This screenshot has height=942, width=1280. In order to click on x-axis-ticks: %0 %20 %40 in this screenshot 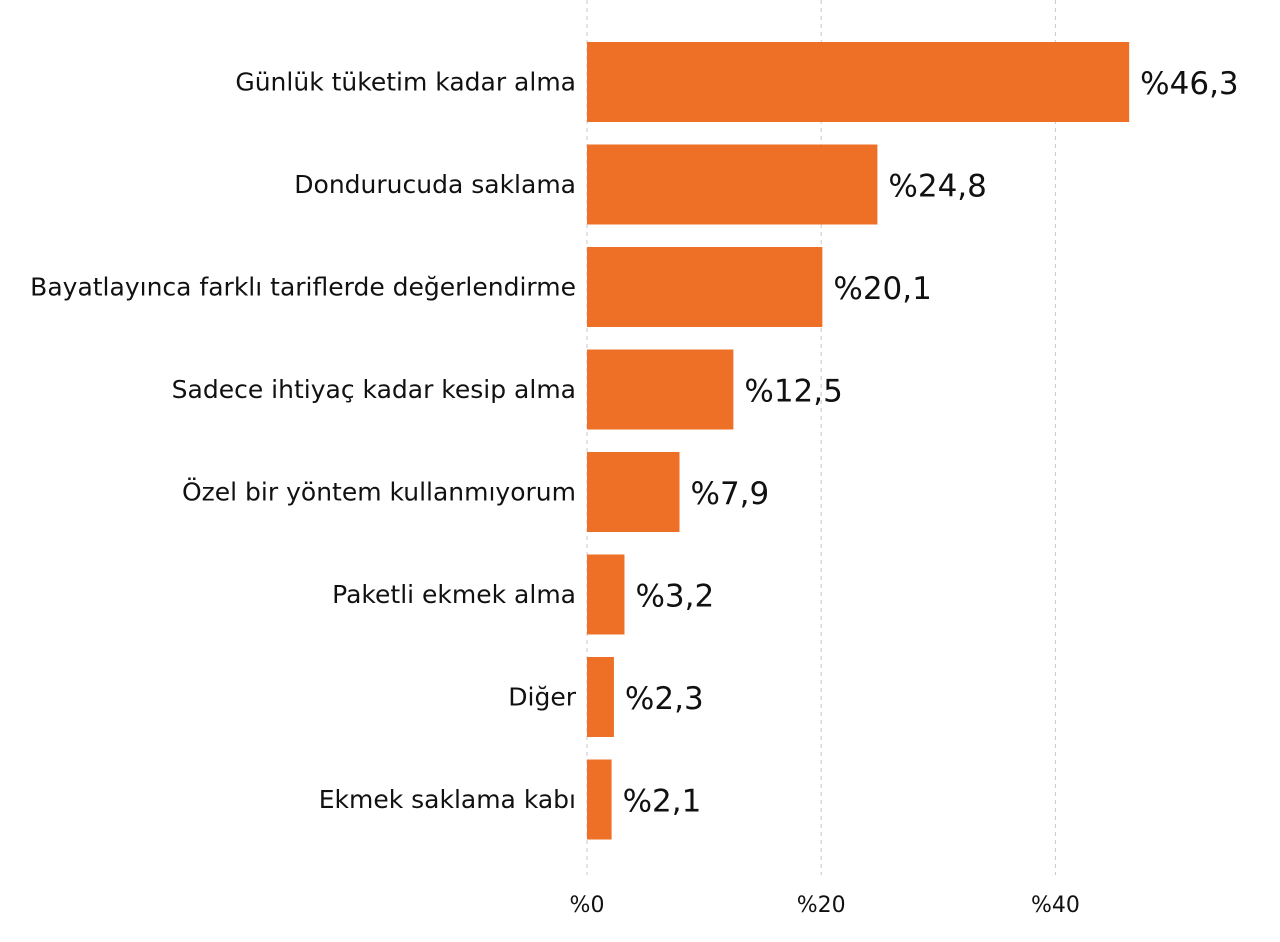, I will do `click(825, 905)`.